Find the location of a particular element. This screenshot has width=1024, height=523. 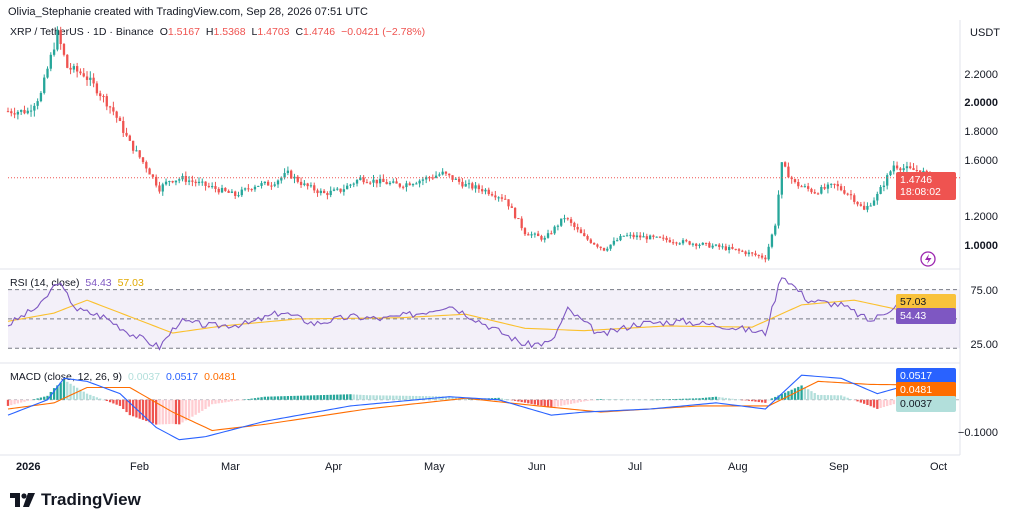

price-tick-2.0: 2.0000 is located at coordinates (981, 103).